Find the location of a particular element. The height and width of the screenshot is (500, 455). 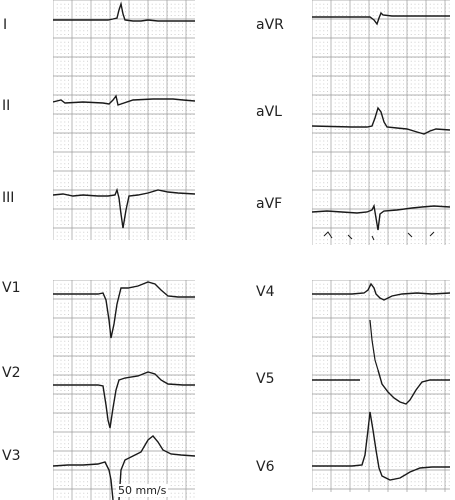

ecg-strip-limb-right is located at coordinates (381, 122).